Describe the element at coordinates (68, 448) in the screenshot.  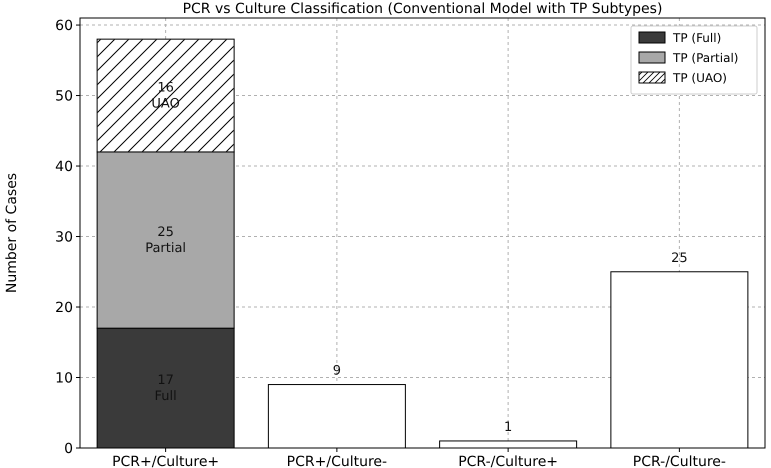
I see `y-tick-label: 0` at that location.